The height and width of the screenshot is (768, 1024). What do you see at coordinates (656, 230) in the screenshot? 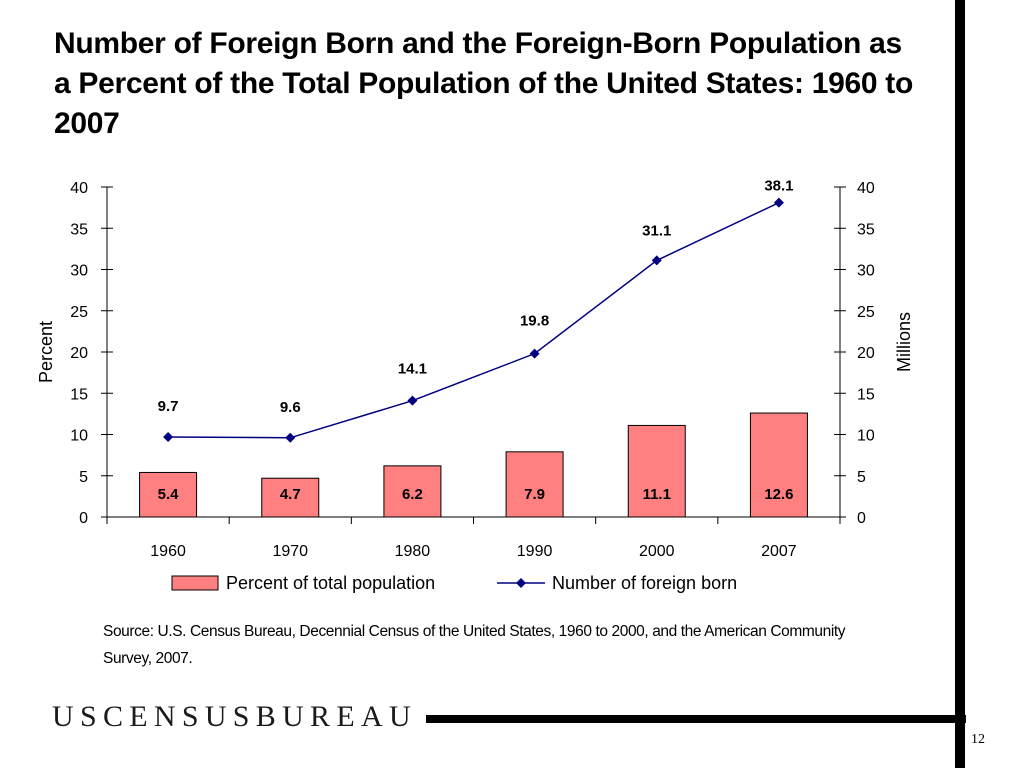
I see `line-label-2000: 31.1` at bounding box center [656, 230].